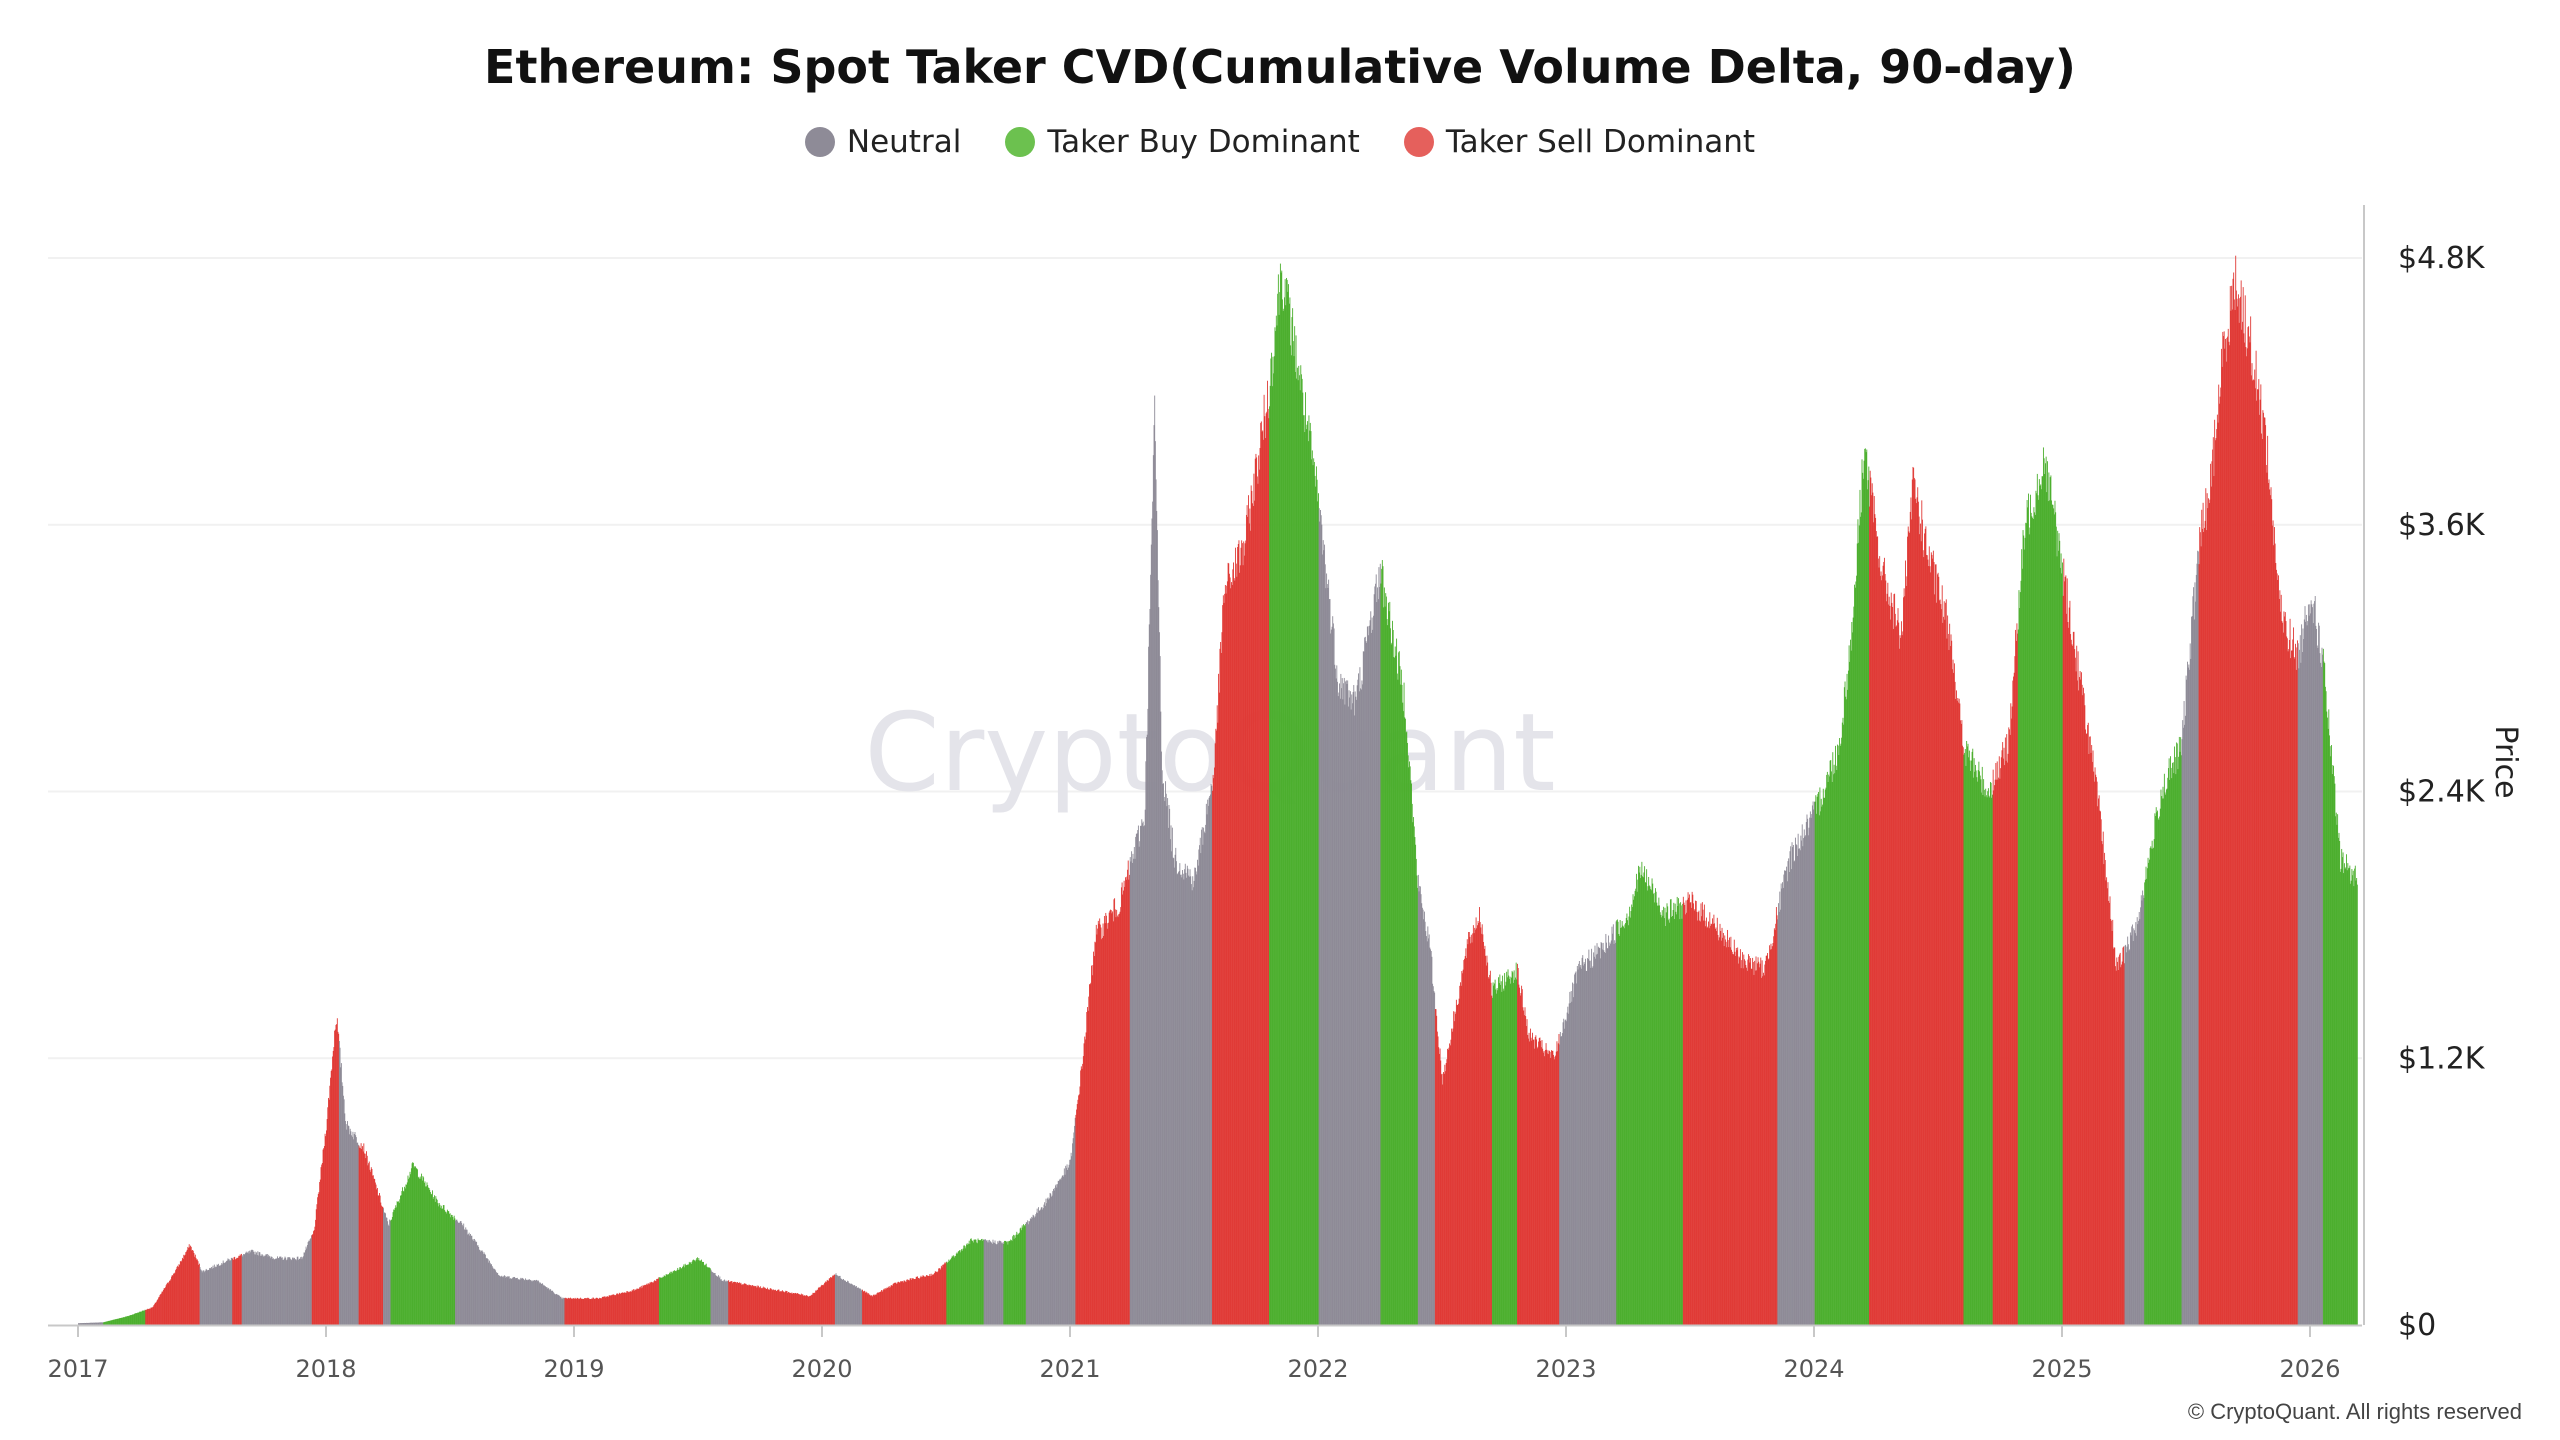 This screenshot has width=2560, height=1440. What do you see at coordinates (1490, 1147) in the screenshot?
I see `price-bar-2078` at bounding box center [1490, 1147].